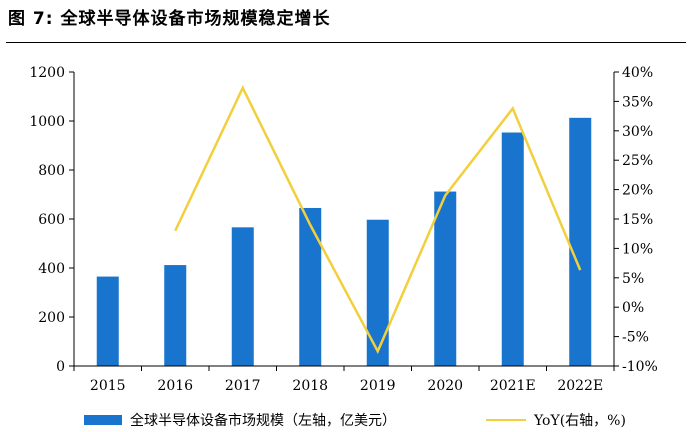 The image size is (696, 432). Describe the element at coordinates (242, 296) in the screenshot. I see `bar-2017` at that location.